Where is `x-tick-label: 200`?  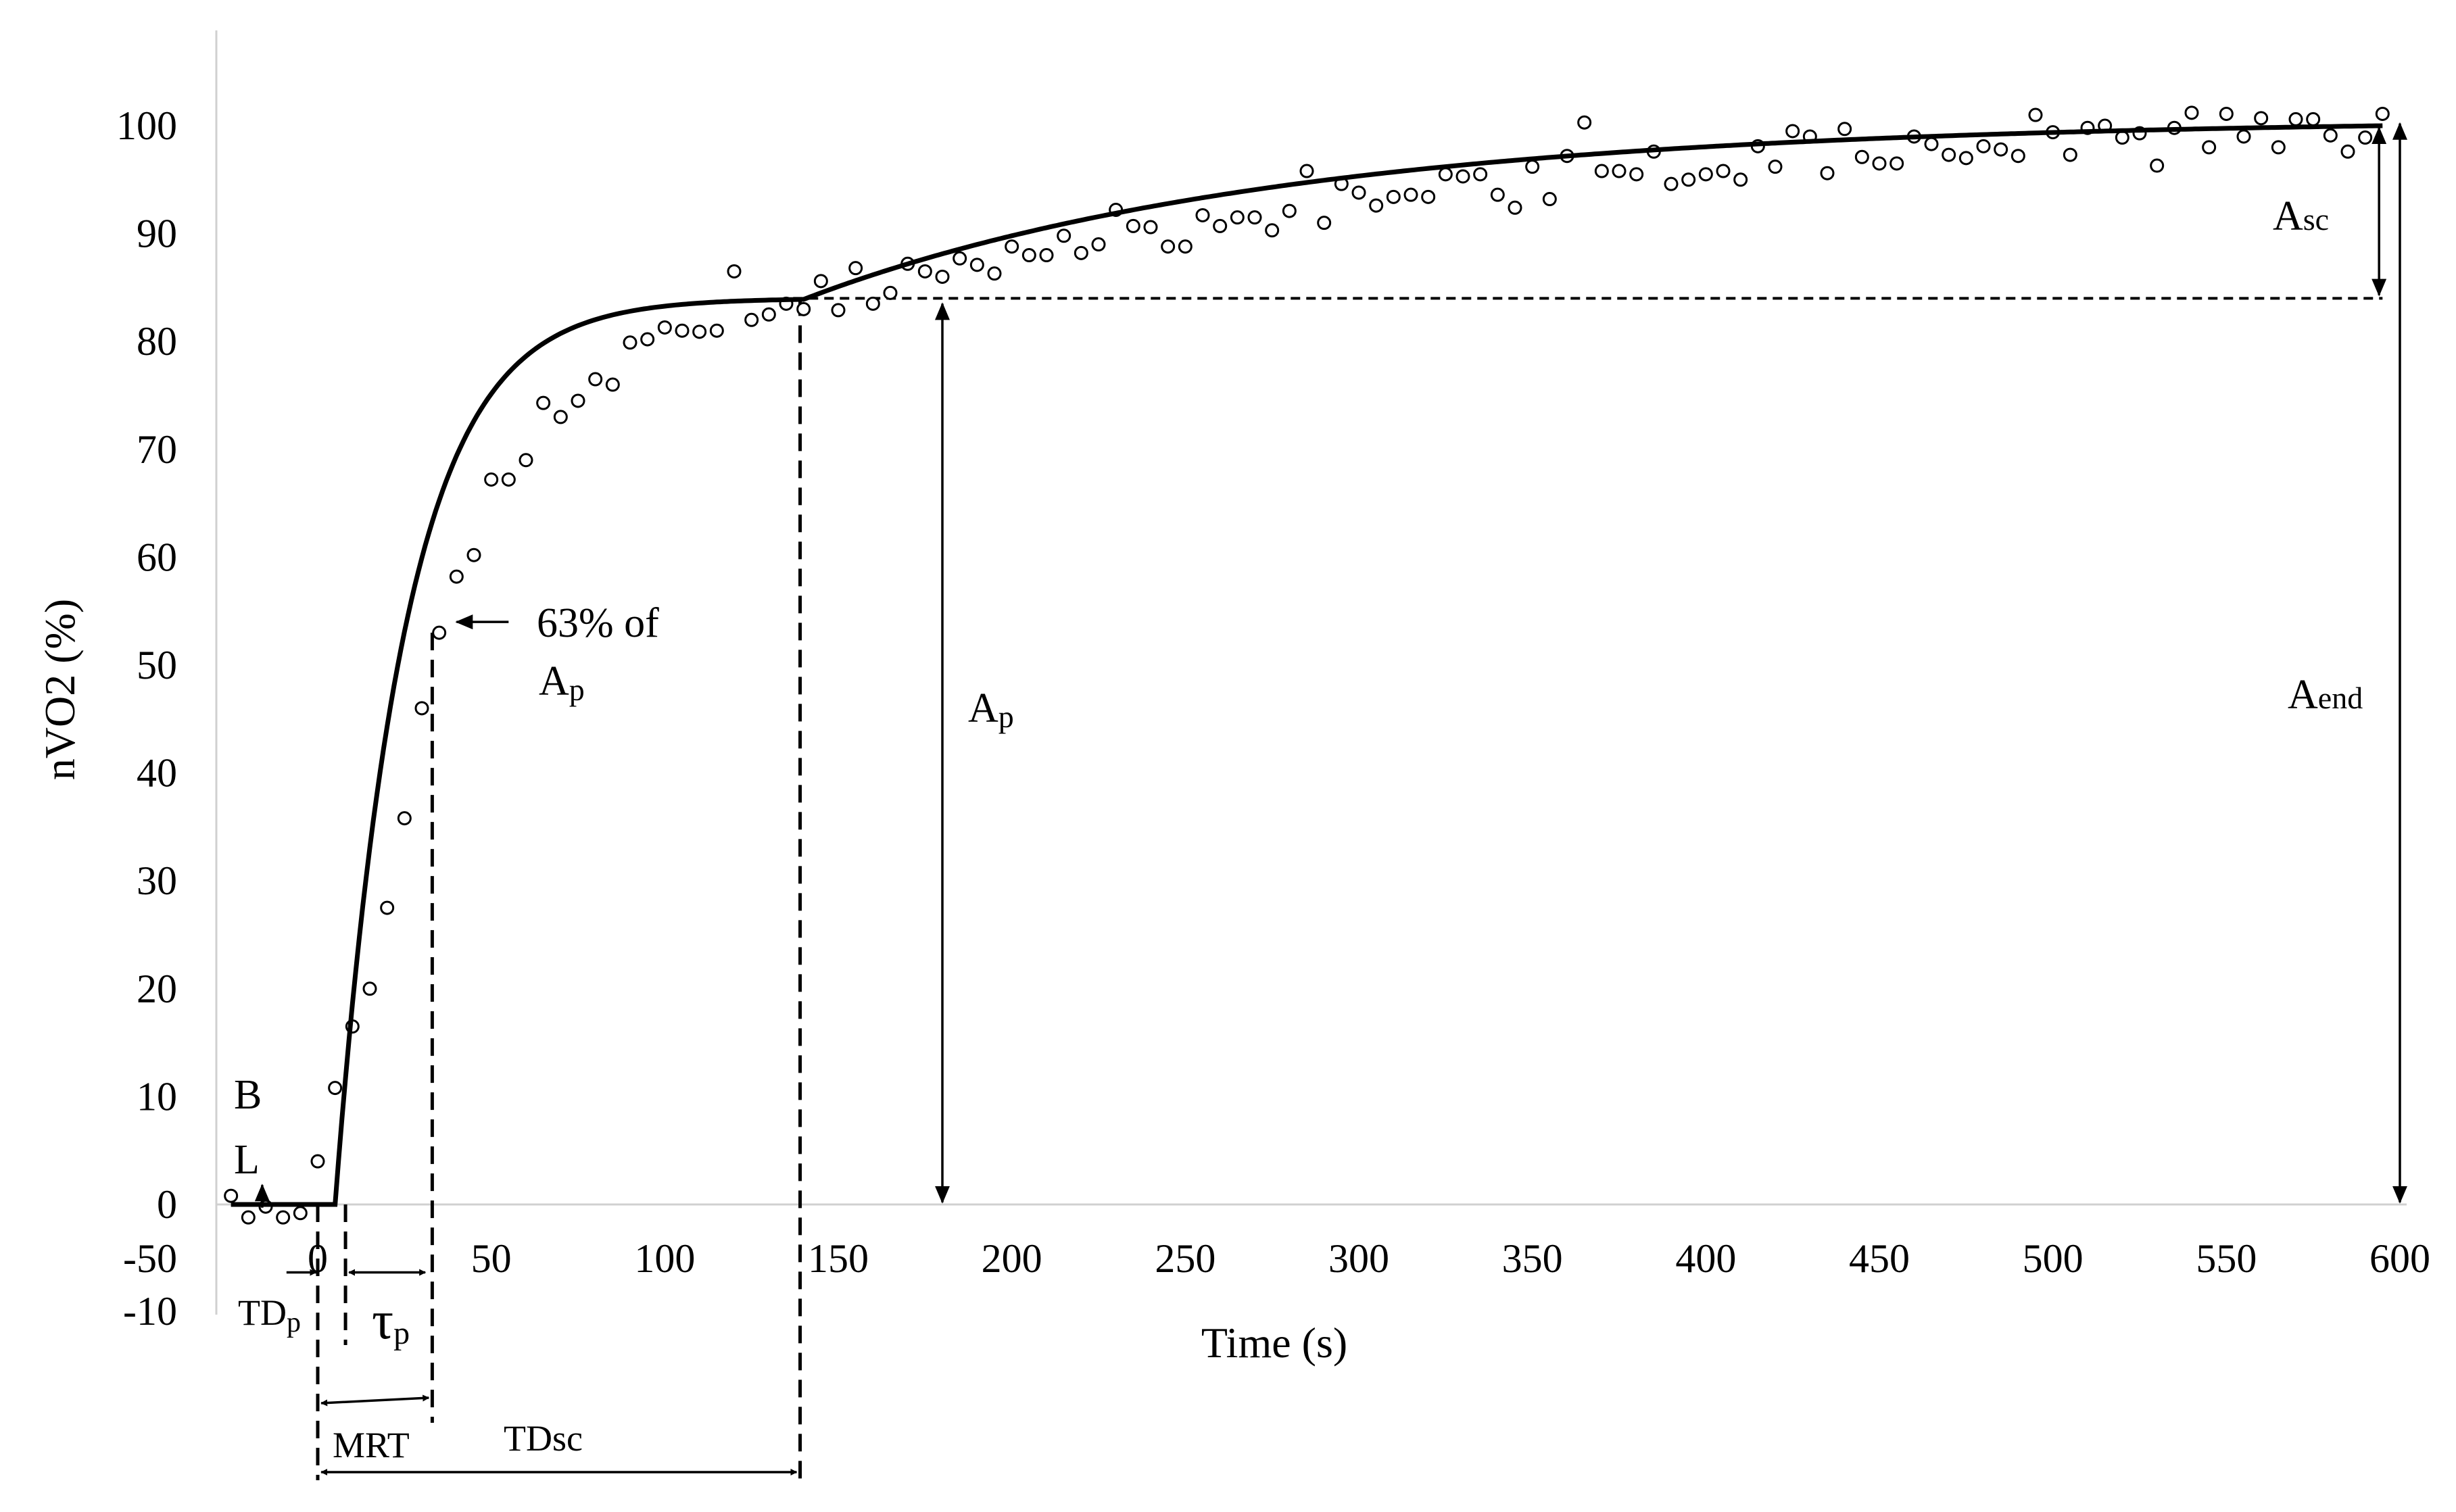 x-tick-label: 200 is located at coordinates (1012, 1258).